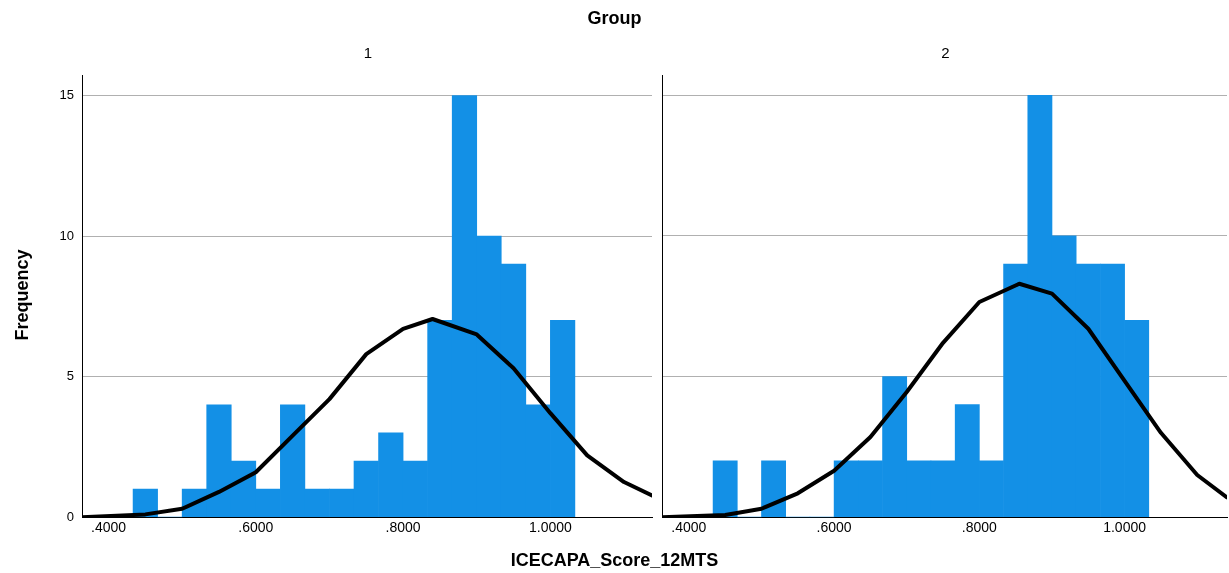 The image size is (1229, 573). Describe the element at coordinates (66, 95) in the screenshot. I see `y-tick-label: 15` at that location.